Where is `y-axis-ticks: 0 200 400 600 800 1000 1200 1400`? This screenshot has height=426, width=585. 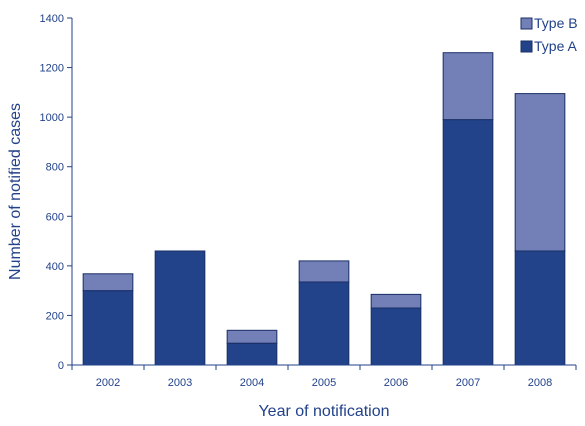
y-axis-ticks: 0 200 400 600 800 1000 1200 1400 is located at coordinates (56, 192).